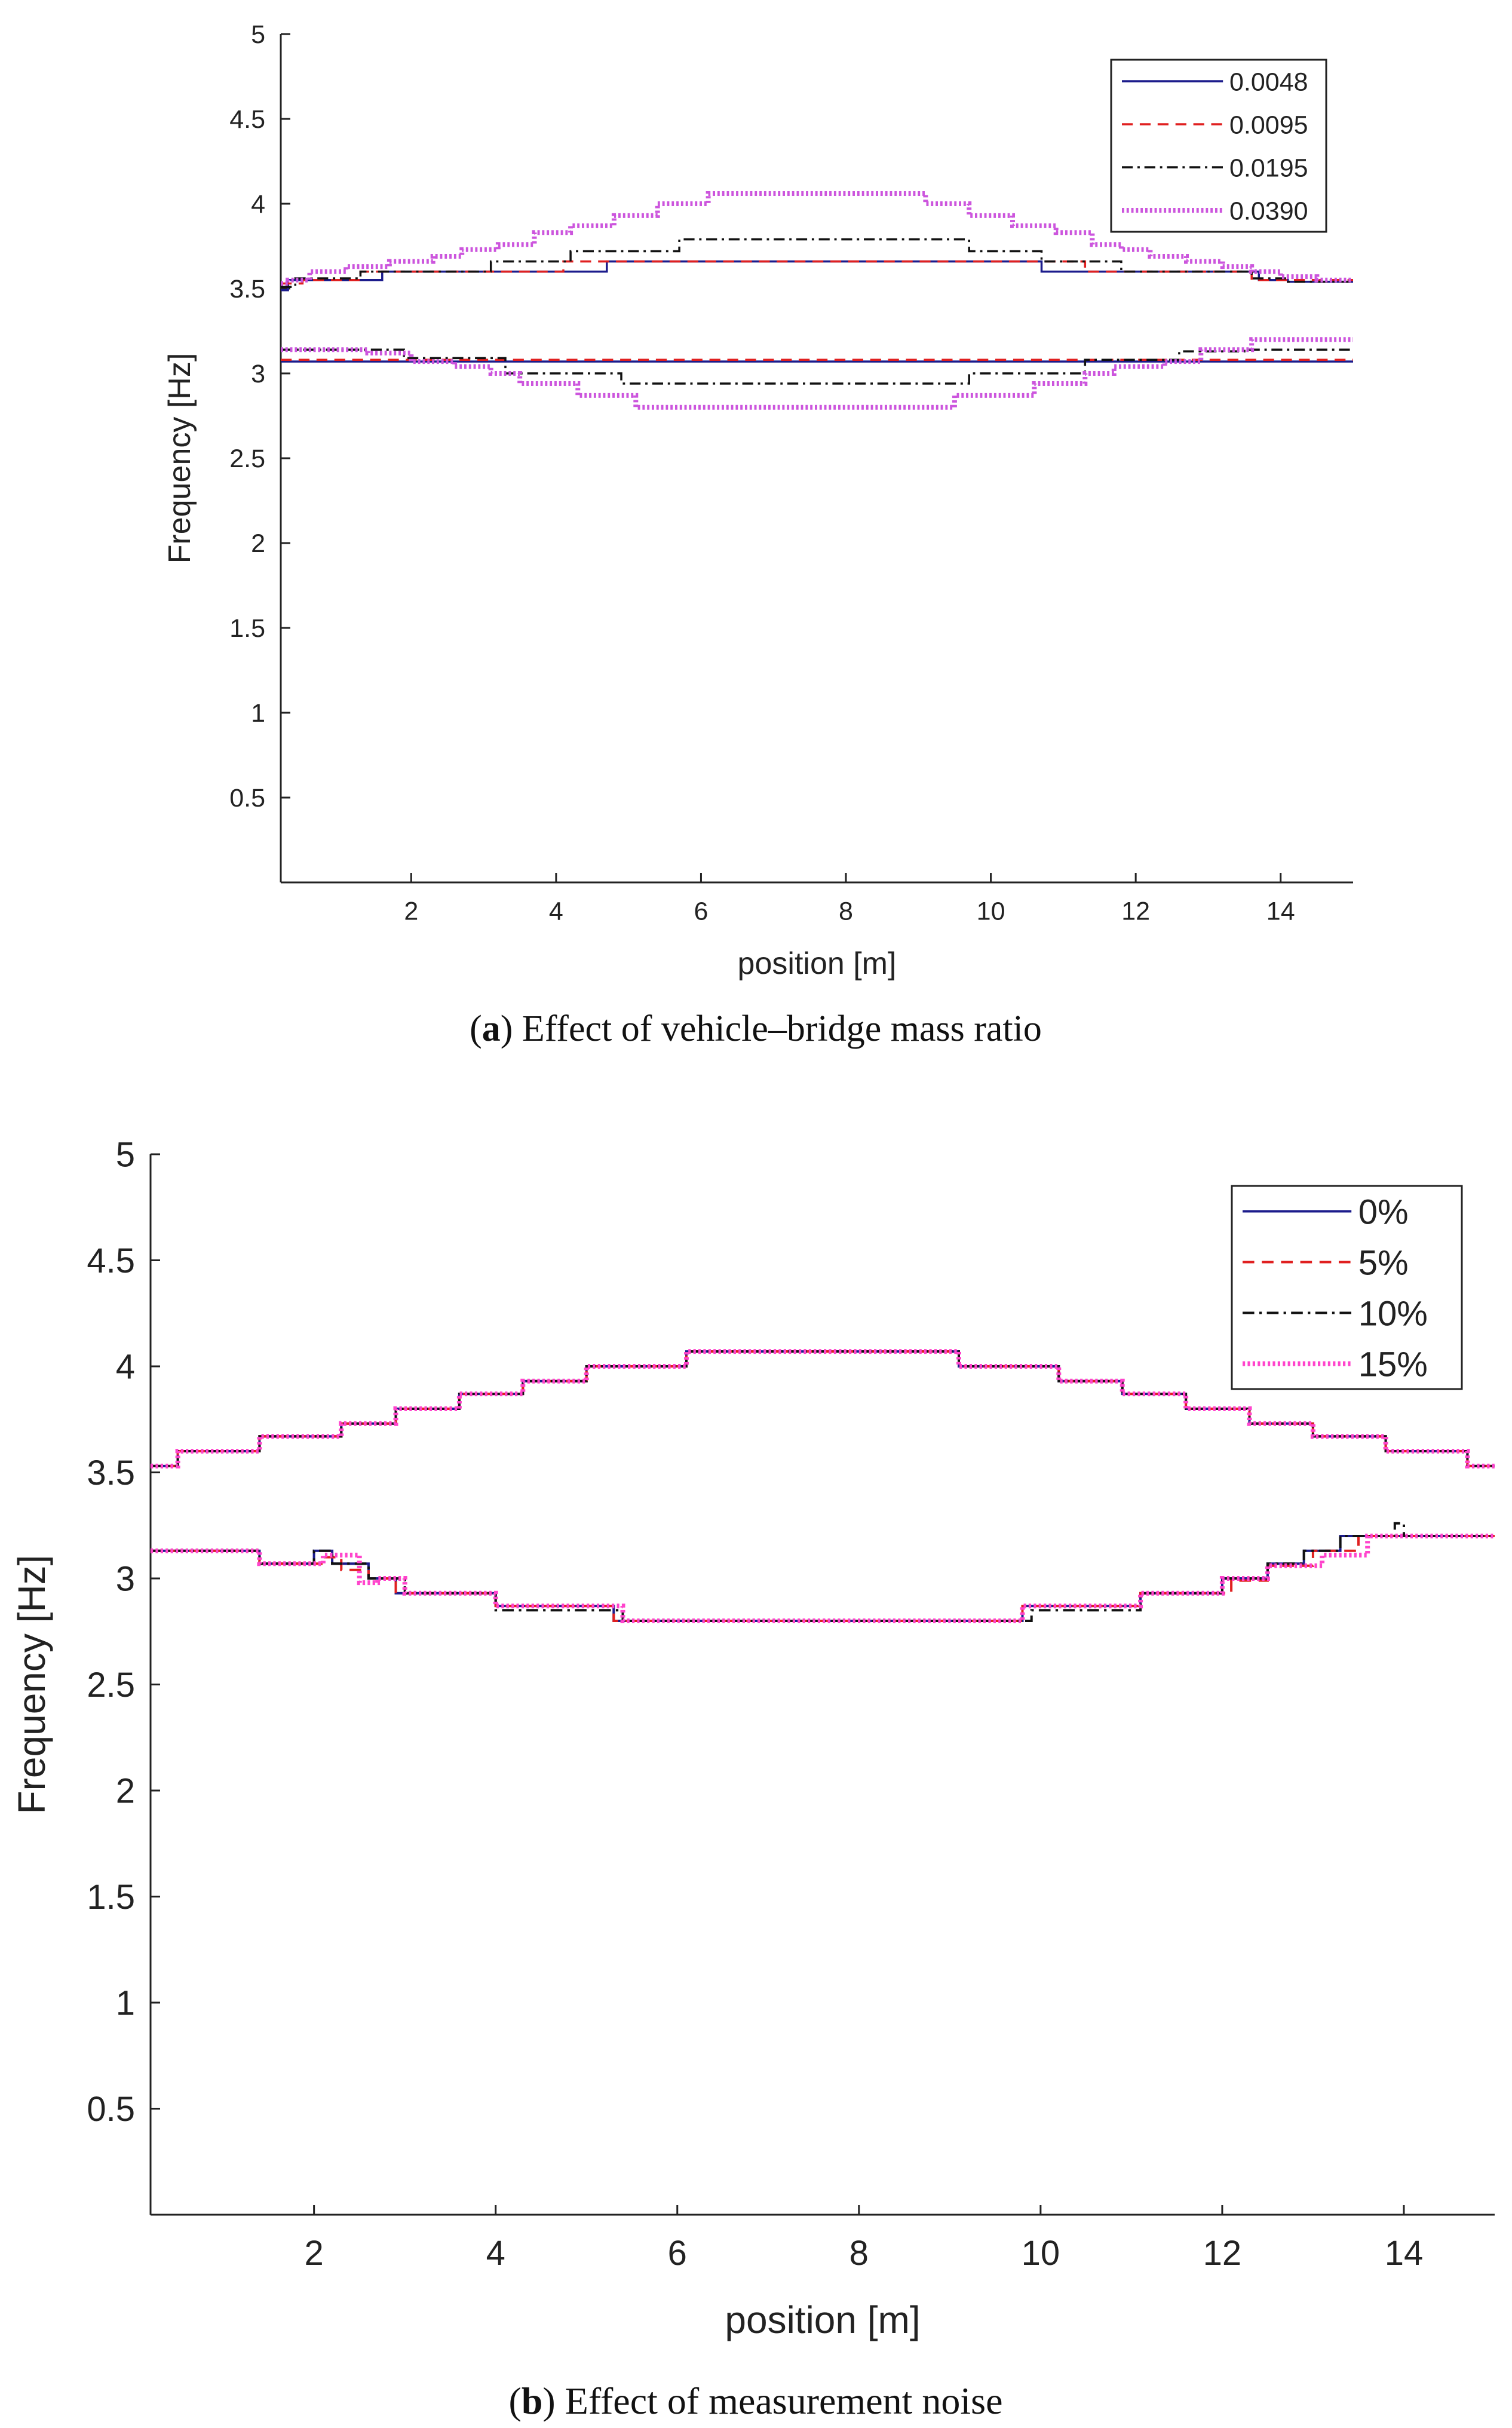 This screenshot has width=1512, height=2428. I want to click on legend-label: 5%, so click(1383, 1262).